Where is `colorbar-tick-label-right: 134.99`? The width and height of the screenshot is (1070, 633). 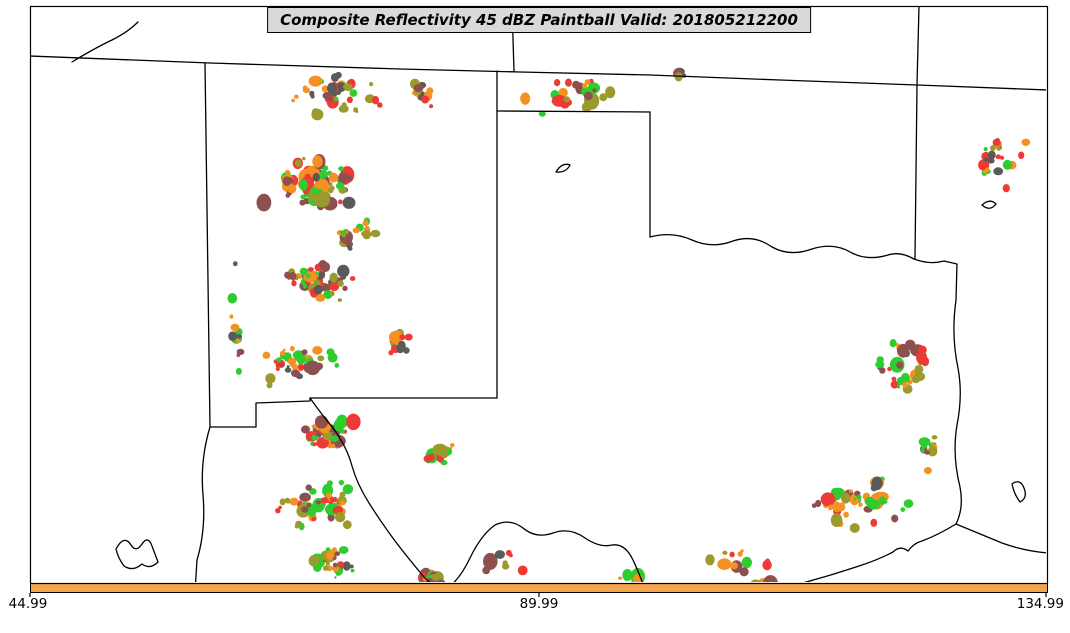 colorbar-tick-label-right: 134.99 is located at coordinates (1040, 604).